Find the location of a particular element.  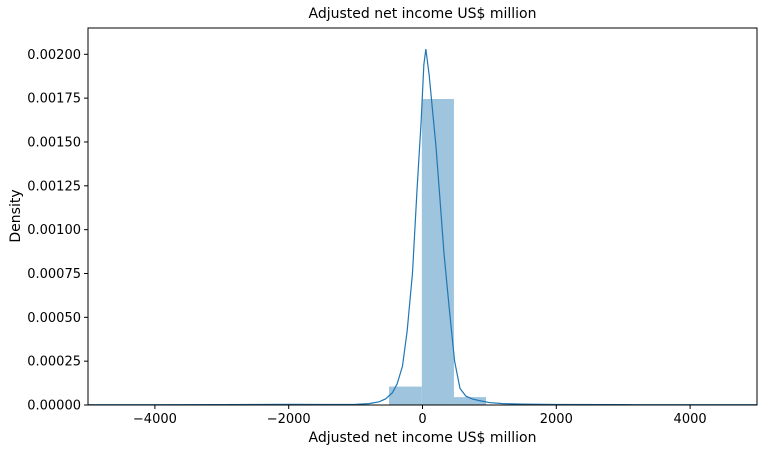

y-tick-label: 0.00125 is located at coordinates (54, 186).